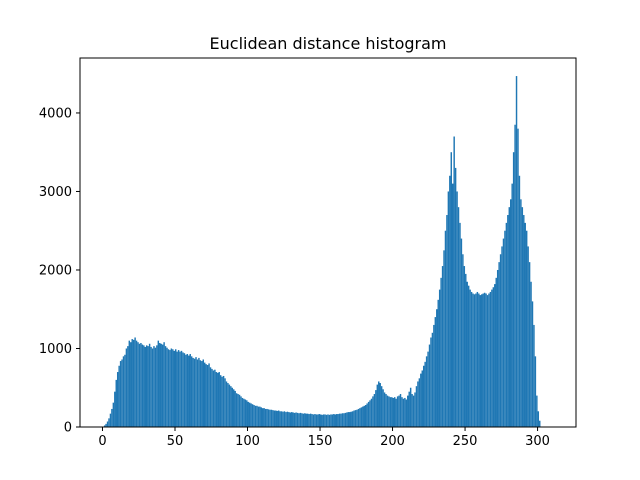  Describe the element at coordinates (59, 271) in the screenshot. I see `y-axis: 0 1000 2000 3000 4000` at that location.